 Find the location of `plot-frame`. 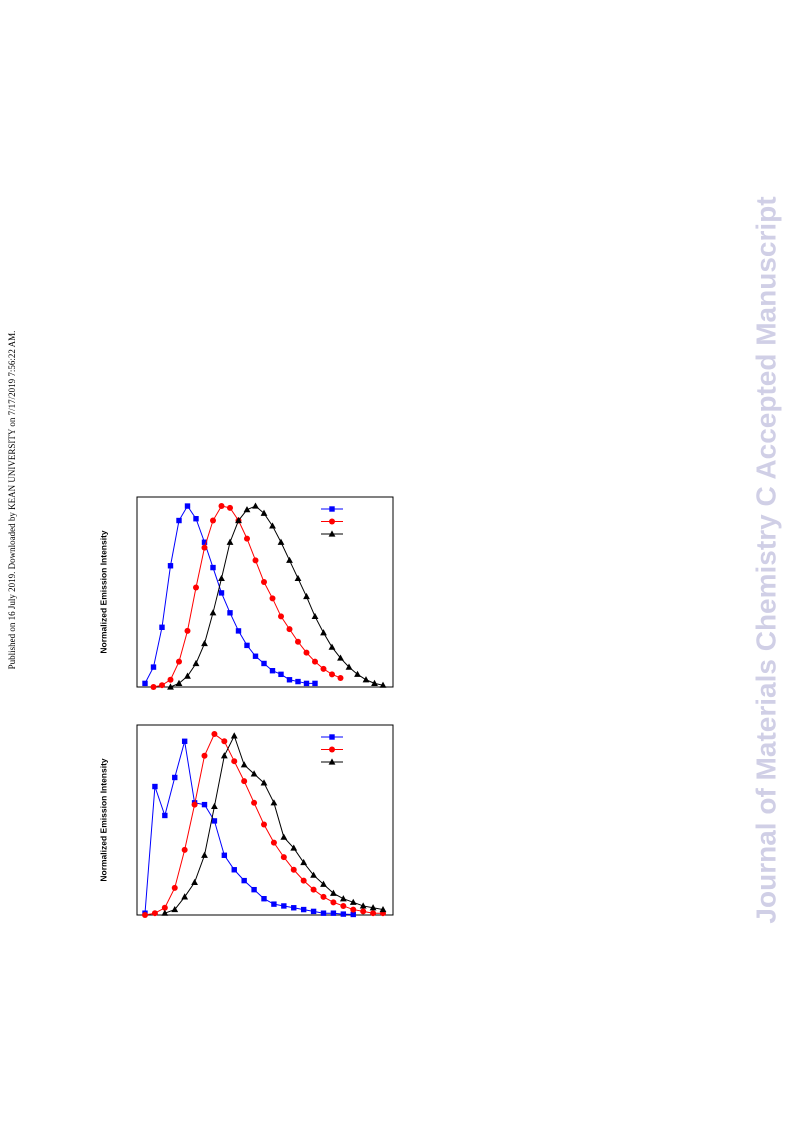

plot-frame is located at coordinates (265, 592).